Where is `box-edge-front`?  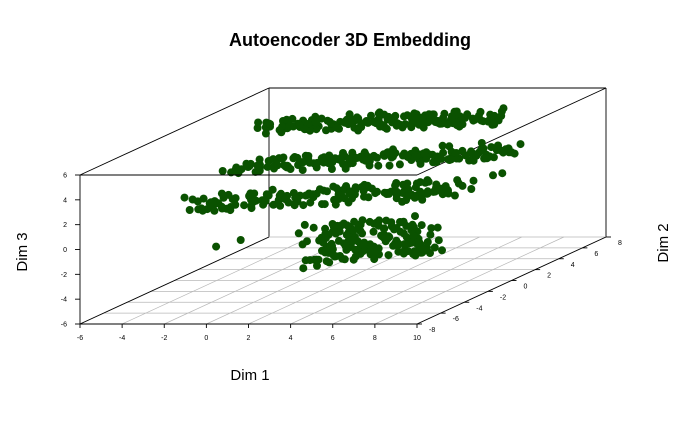
box-edge-front is located at coordinates (174, 280).